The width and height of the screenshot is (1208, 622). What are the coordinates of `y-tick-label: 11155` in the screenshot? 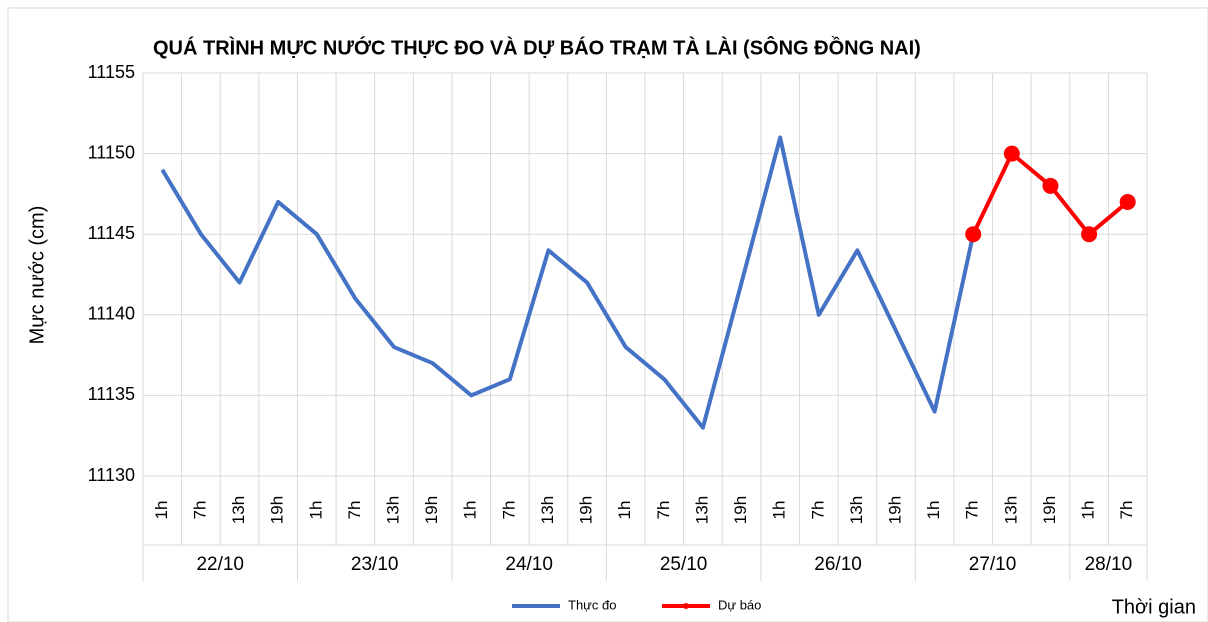 It's located at (111, 72).